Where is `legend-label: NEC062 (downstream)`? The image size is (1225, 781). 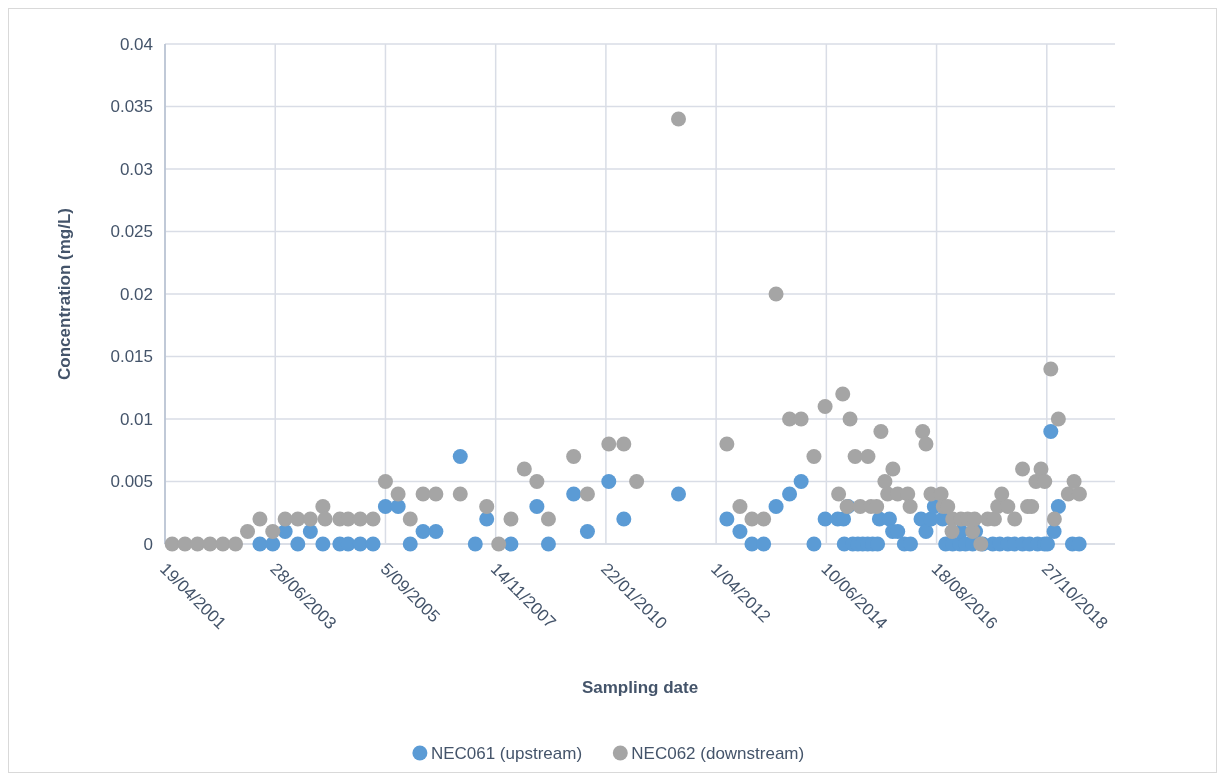 legend-label: NEC062 (downstream) is located at coordinates (718, 753).